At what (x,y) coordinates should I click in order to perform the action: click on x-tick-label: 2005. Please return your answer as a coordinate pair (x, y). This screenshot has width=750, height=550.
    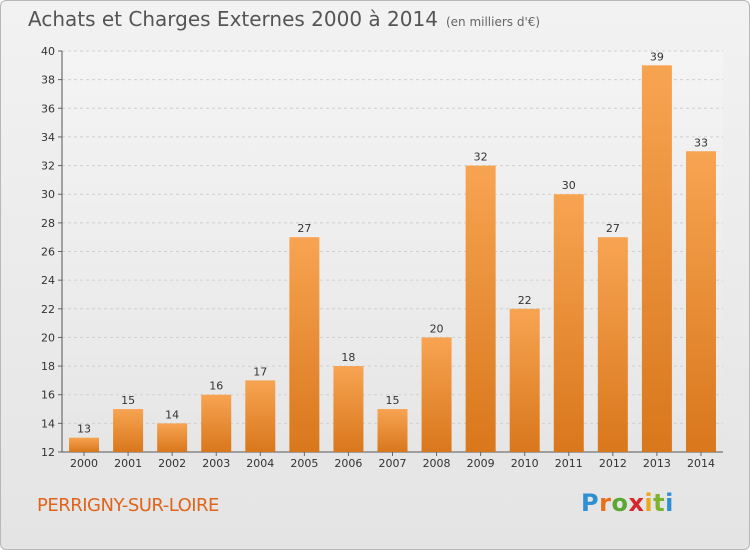
    Looking at the image, I should click on (304, 463).